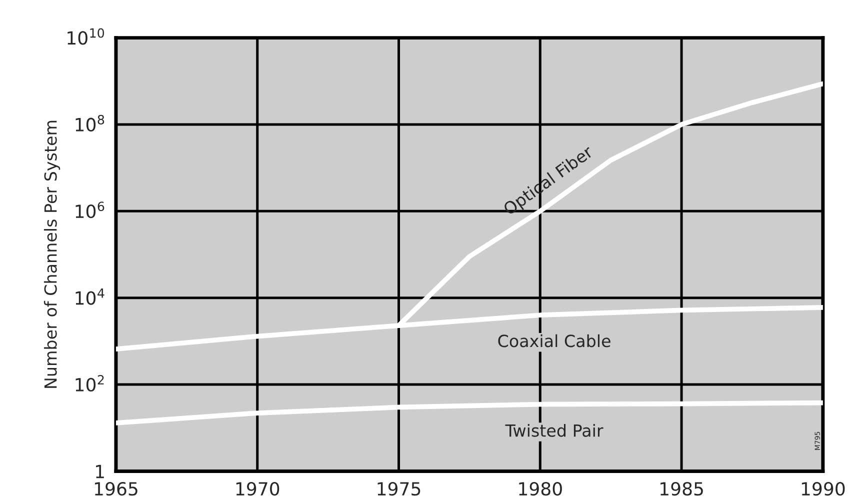 Image resolution: width=859 pixels, height=504 pixels. What do you see at coordinates (100, 471) in the screenshot?
I see `y-tick-label: 1` at bounding box center [100, 471].